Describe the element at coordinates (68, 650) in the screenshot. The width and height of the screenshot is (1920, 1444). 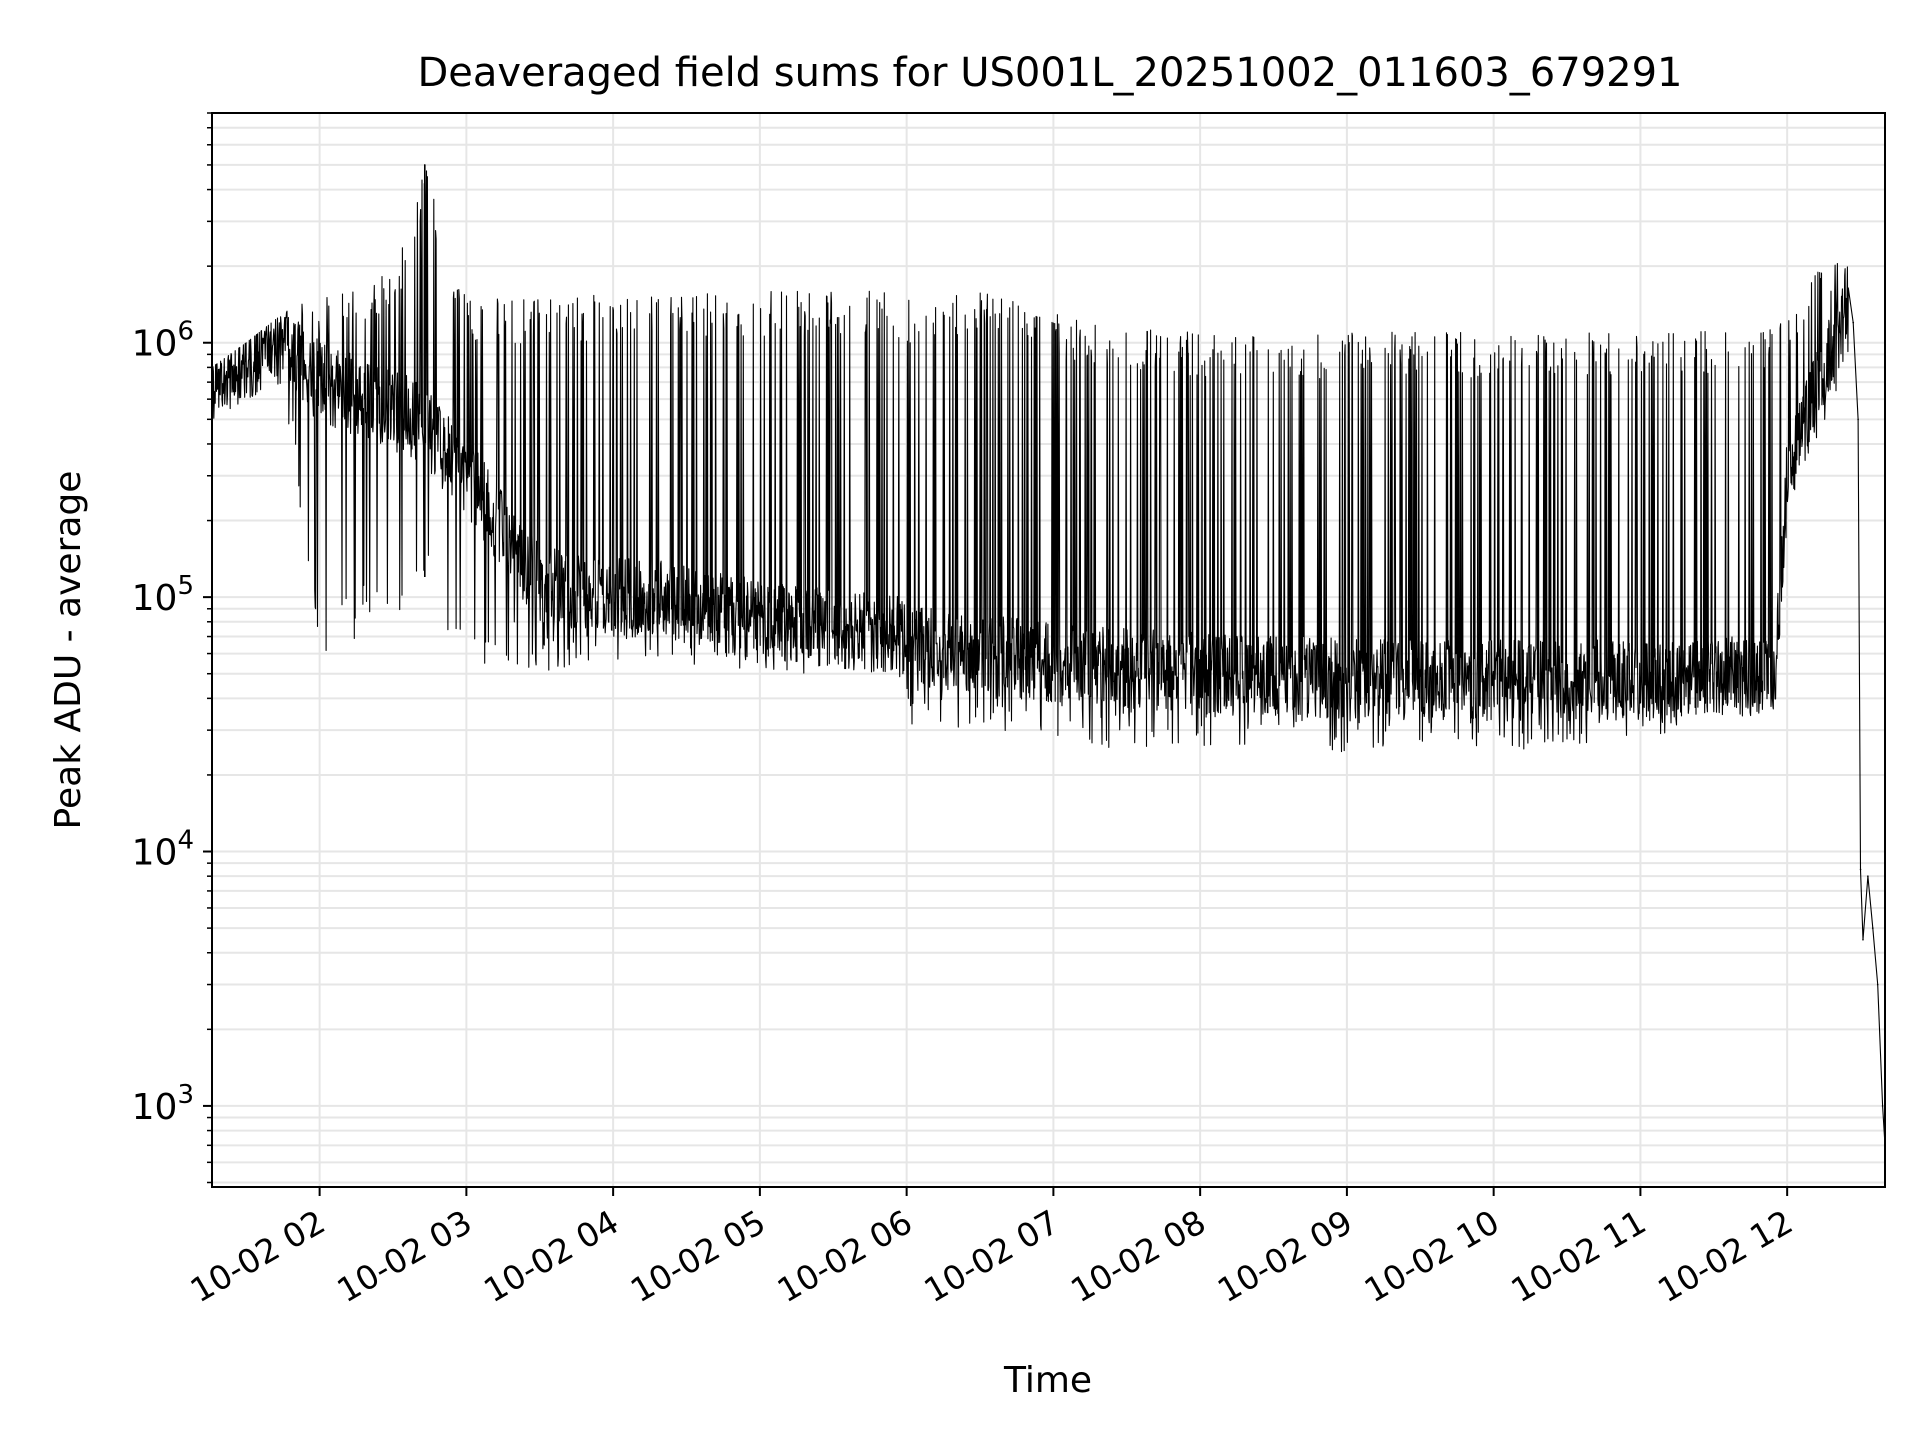
I see `y-axis-label: Peak ADU - average` at that location.